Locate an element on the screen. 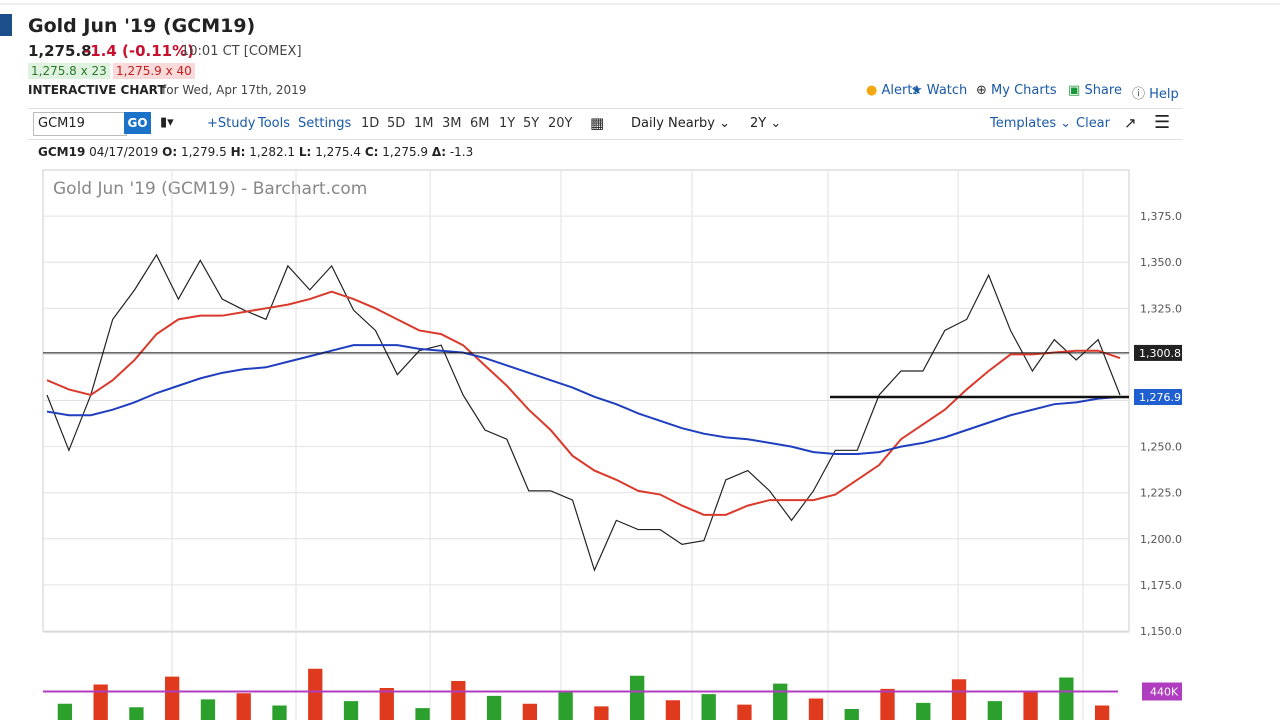  bid: 1,275.8 x 23 is located at coordinates (69, 71).